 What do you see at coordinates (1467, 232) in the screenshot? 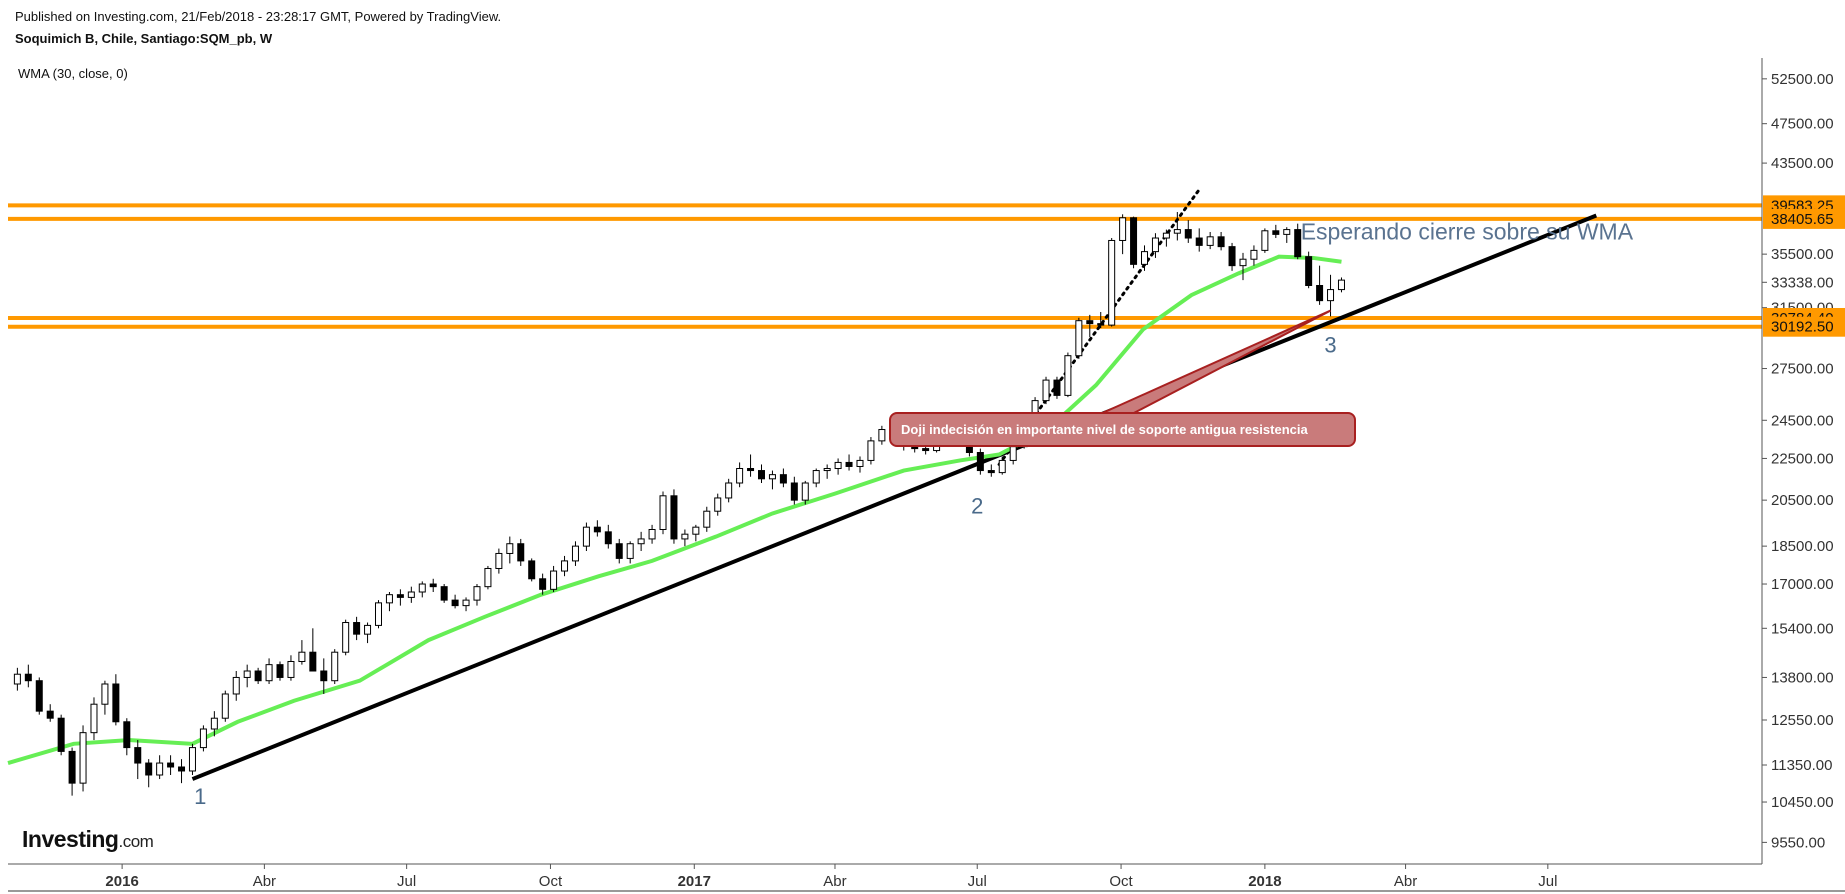
I see `annotation-text: Esperando cierre sobre su WMA` at bounding box center [1467, 232].